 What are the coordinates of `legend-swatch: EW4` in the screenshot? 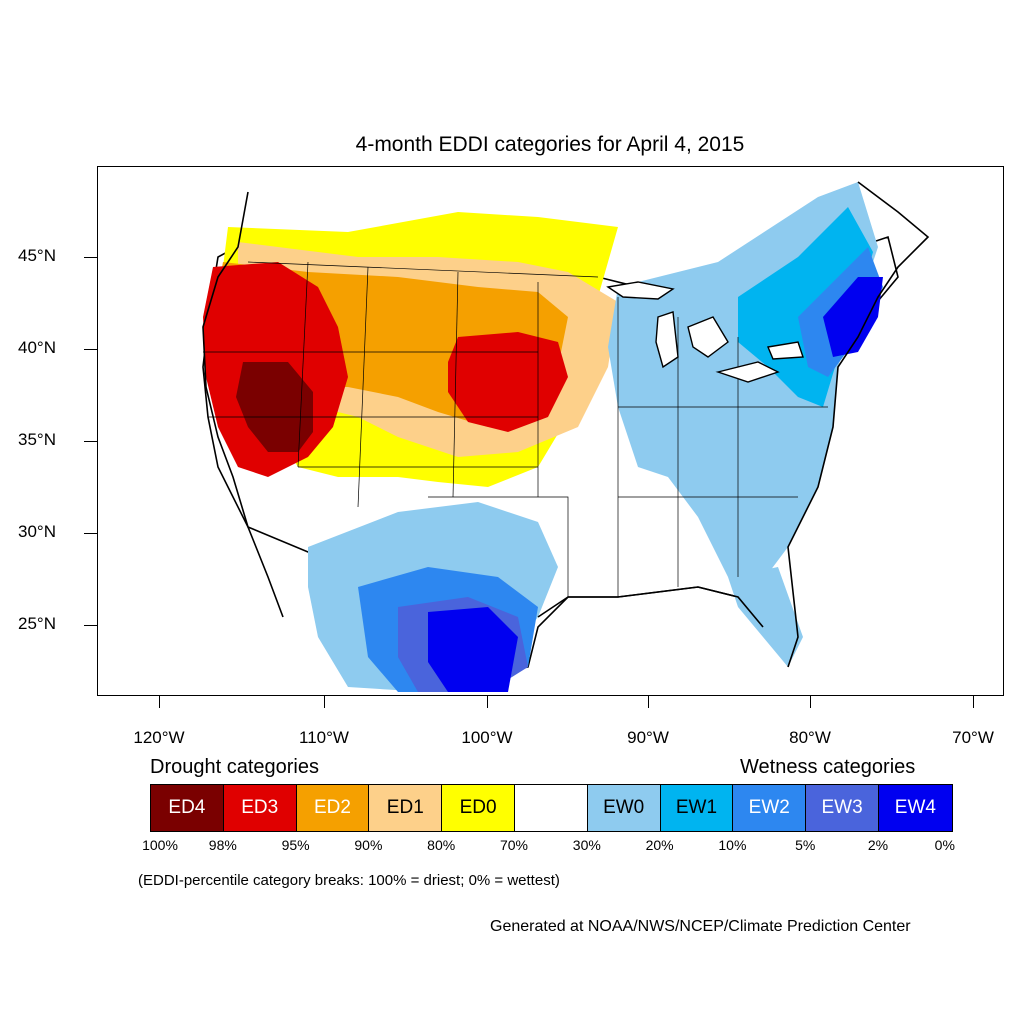 It's located at (915, 808).